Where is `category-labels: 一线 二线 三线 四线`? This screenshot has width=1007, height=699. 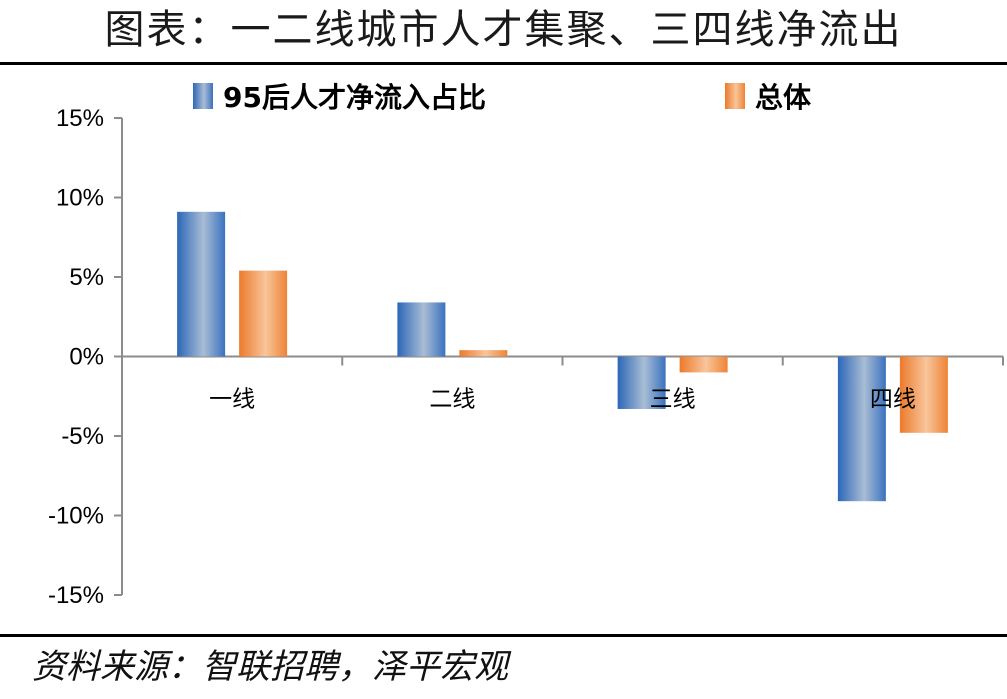 category-labels: 一线 二线 三线 四线 is located at coordinates (562, 400).